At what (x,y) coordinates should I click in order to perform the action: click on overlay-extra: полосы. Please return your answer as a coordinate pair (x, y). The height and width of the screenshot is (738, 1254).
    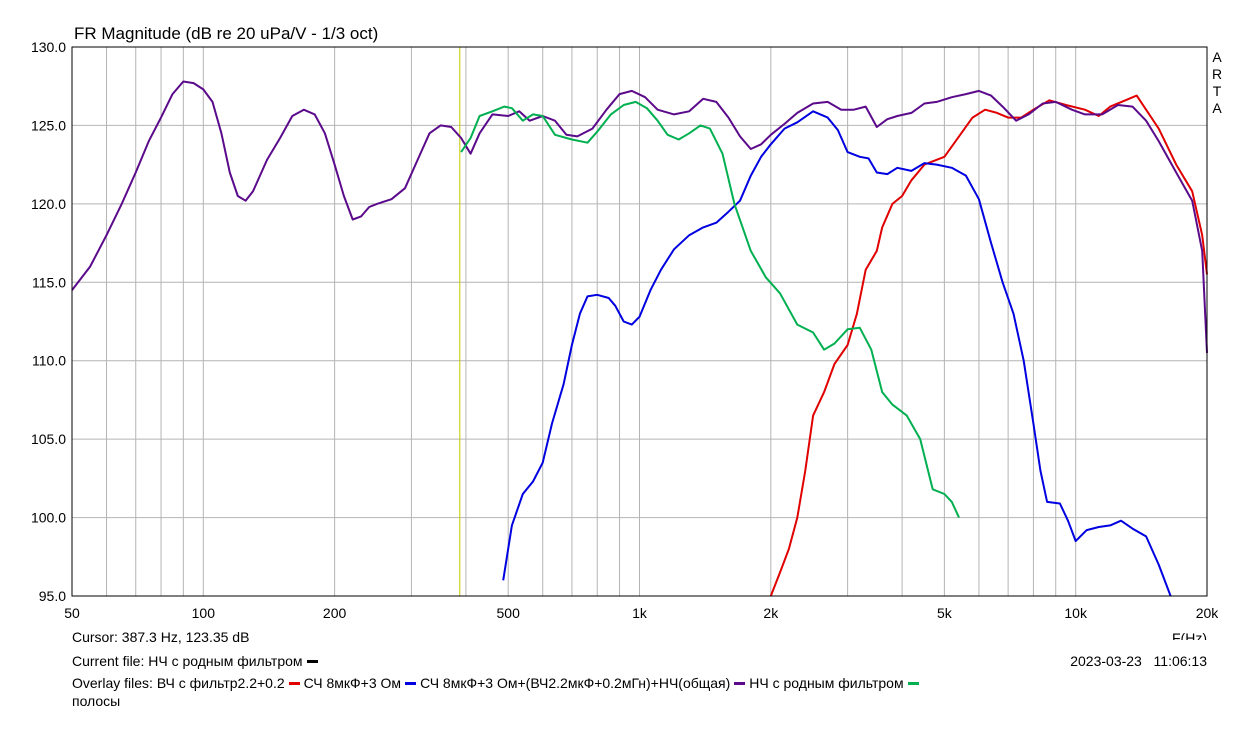
    Looking at the image, I should click on (96, 701).